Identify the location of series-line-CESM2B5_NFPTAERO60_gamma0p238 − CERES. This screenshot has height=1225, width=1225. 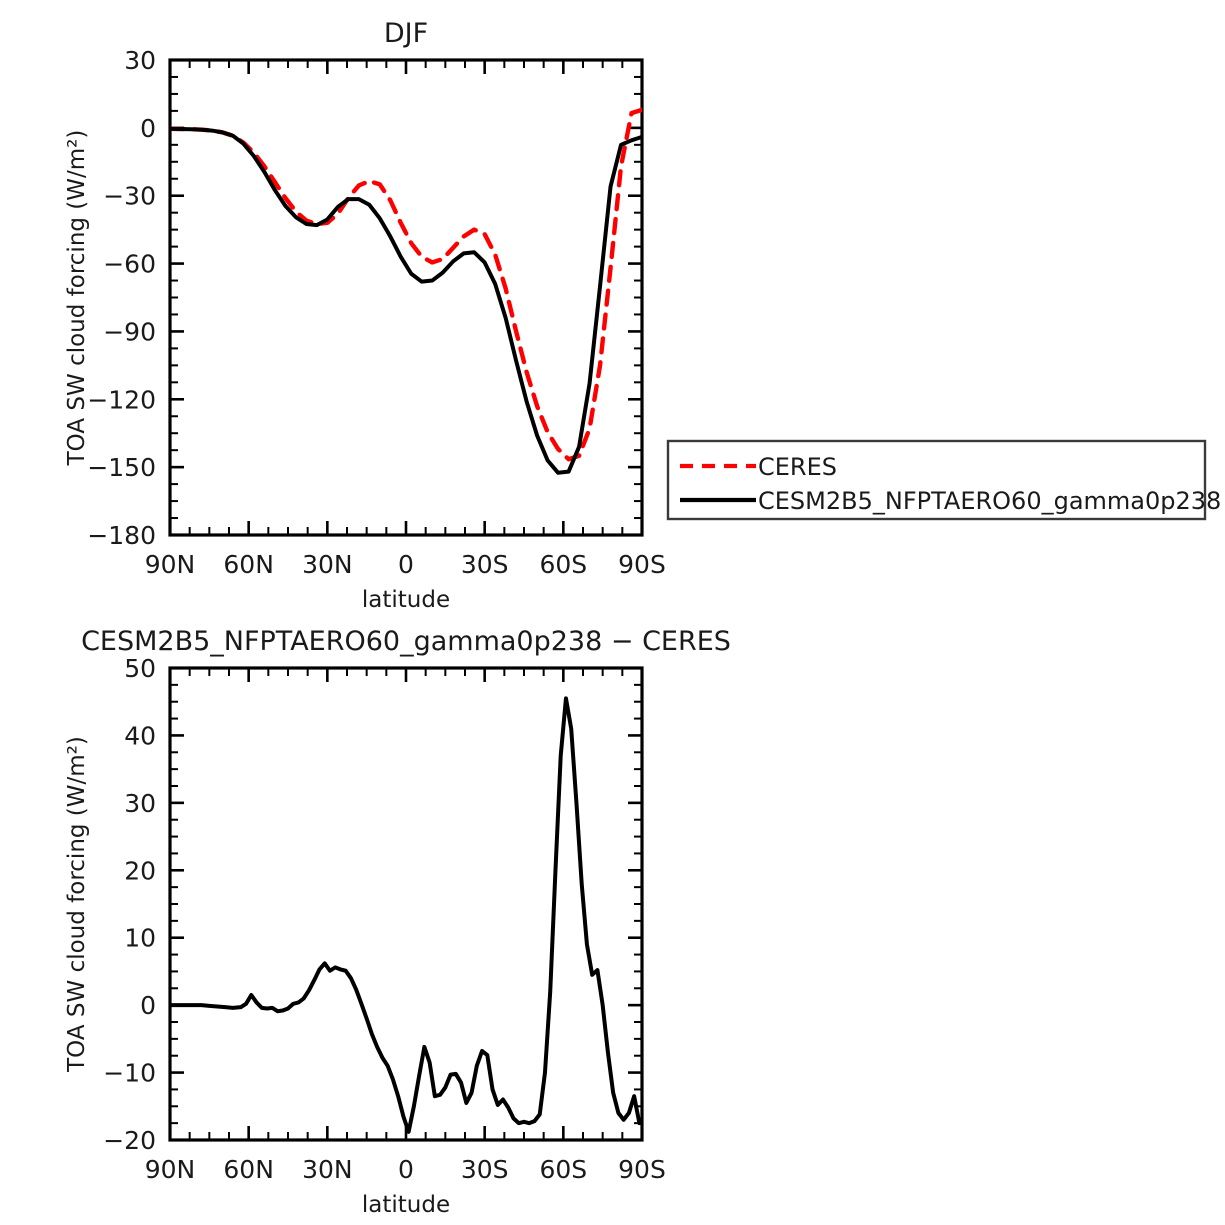
(406, 915).